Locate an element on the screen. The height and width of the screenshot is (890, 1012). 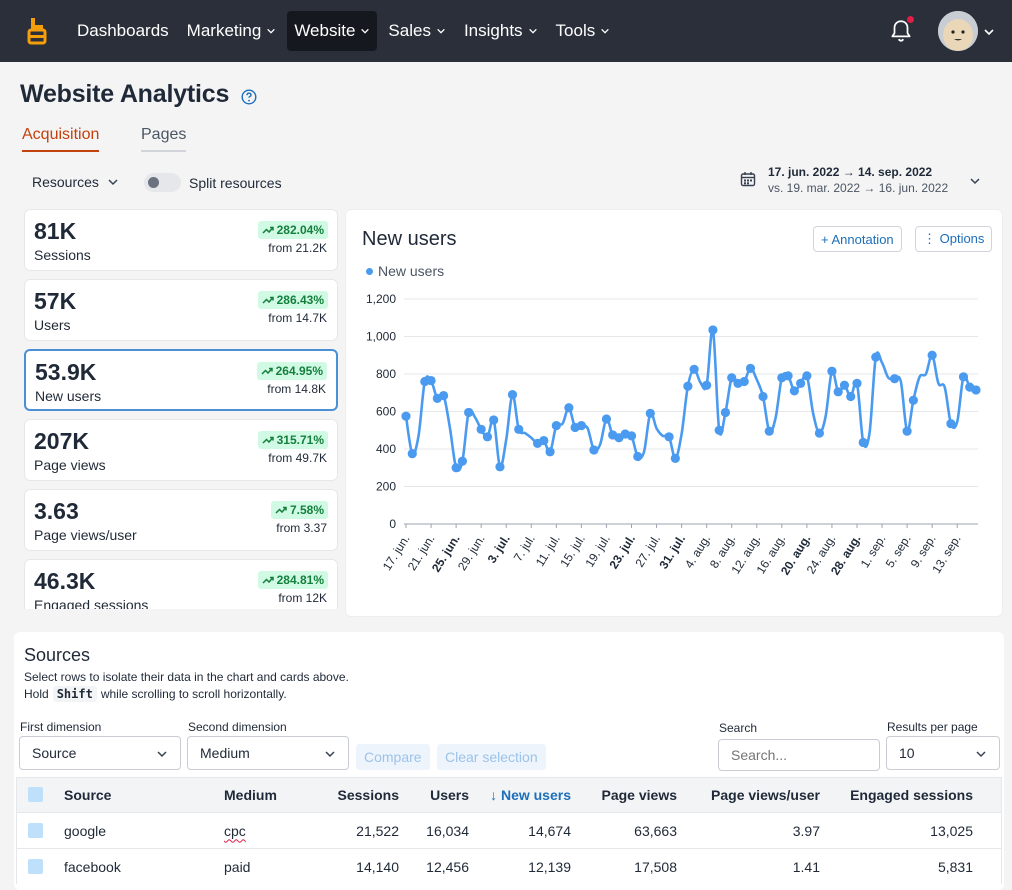
column-header-users: Users is located at coordinates (449, 795).